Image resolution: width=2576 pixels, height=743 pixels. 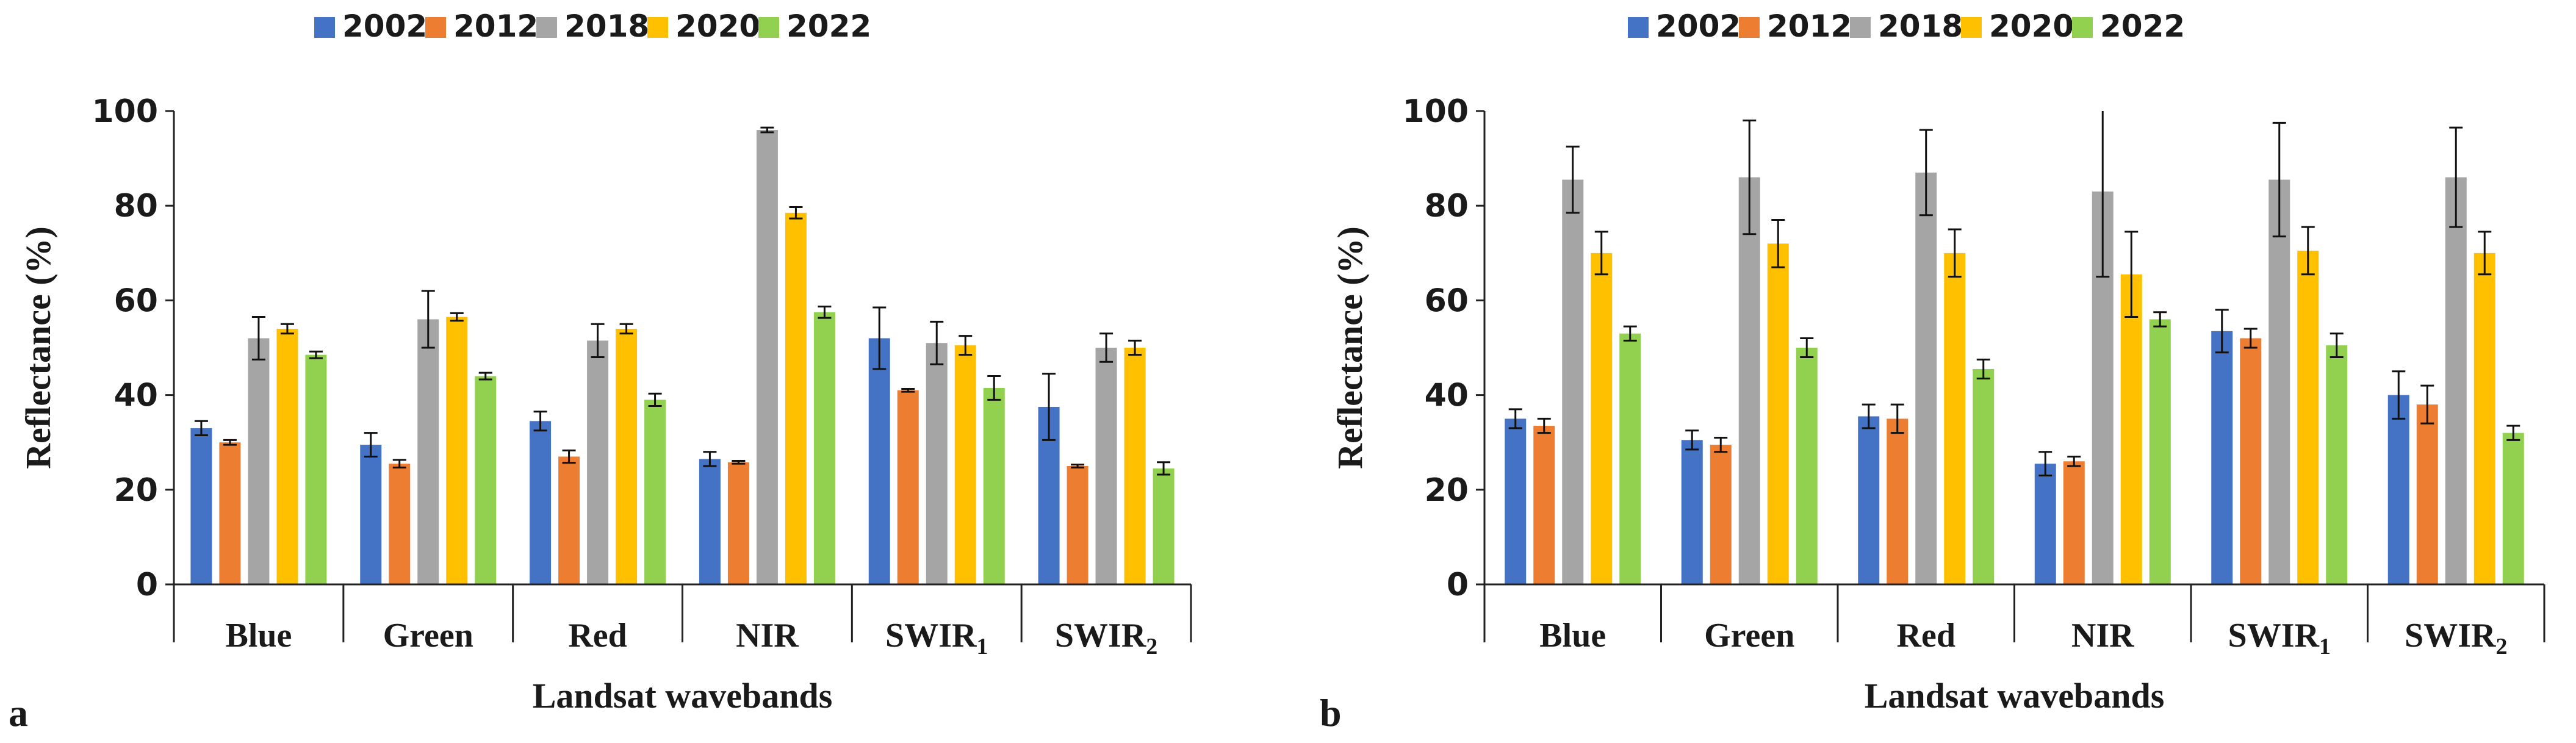 I want to click on legend-label-2012: 2012, so click(x=1809, y=26).